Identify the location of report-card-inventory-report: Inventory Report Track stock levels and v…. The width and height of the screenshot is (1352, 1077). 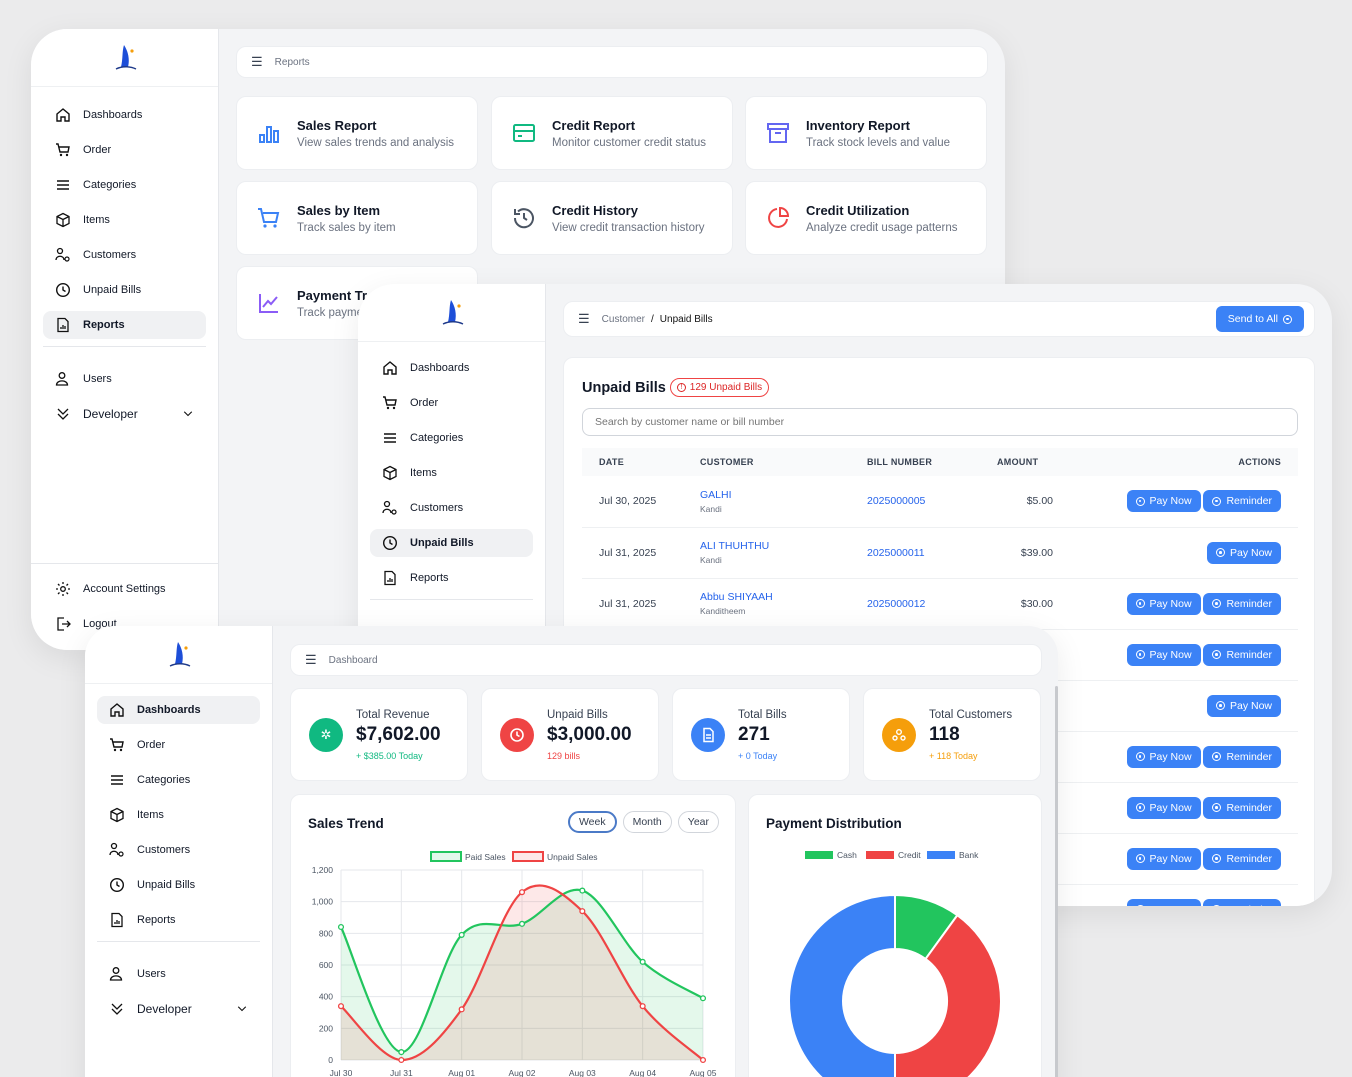
(866, 133).